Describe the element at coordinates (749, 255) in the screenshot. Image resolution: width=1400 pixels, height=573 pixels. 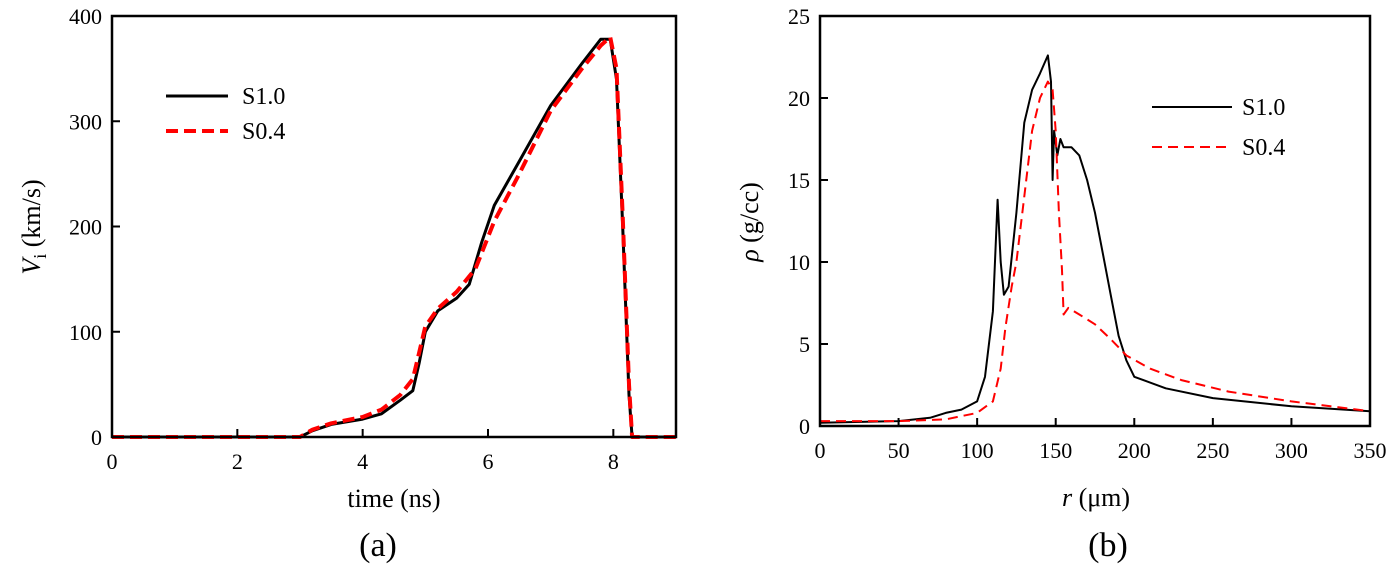
I see `panel-b-y-axis-symbol: ρ` at that location.